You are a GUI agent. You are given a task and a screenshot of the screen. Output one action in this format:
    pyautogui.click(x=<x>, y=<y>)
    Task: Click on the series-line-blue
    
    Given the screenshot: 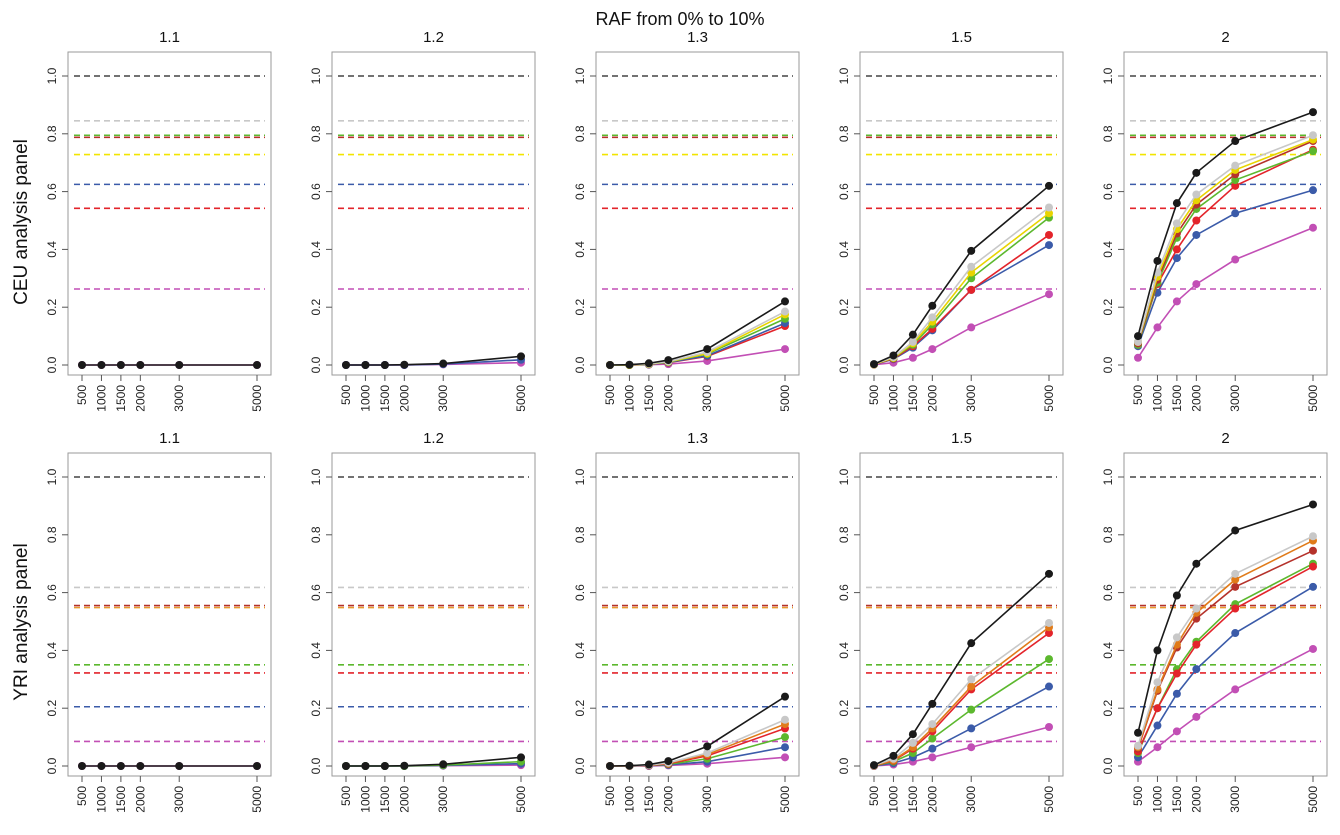 What is the action you would take?
    pyautogui.click(x=1225, y=268)
    